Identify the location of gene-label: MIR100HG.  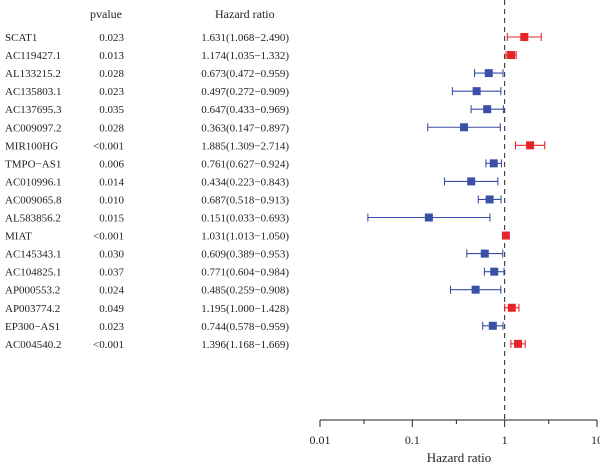
(31, 146).